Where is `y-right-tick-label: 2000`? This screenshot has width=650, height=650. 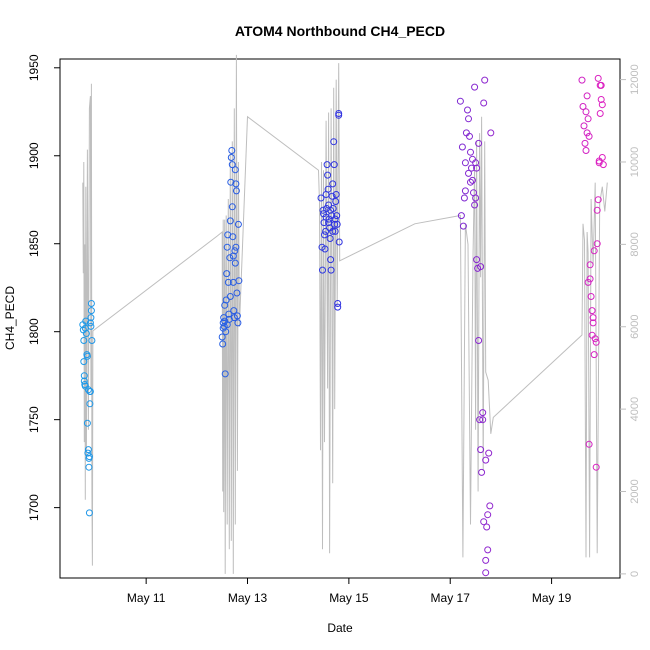 y-right-tick-label: 2000 is located at coordinates (635, 491).